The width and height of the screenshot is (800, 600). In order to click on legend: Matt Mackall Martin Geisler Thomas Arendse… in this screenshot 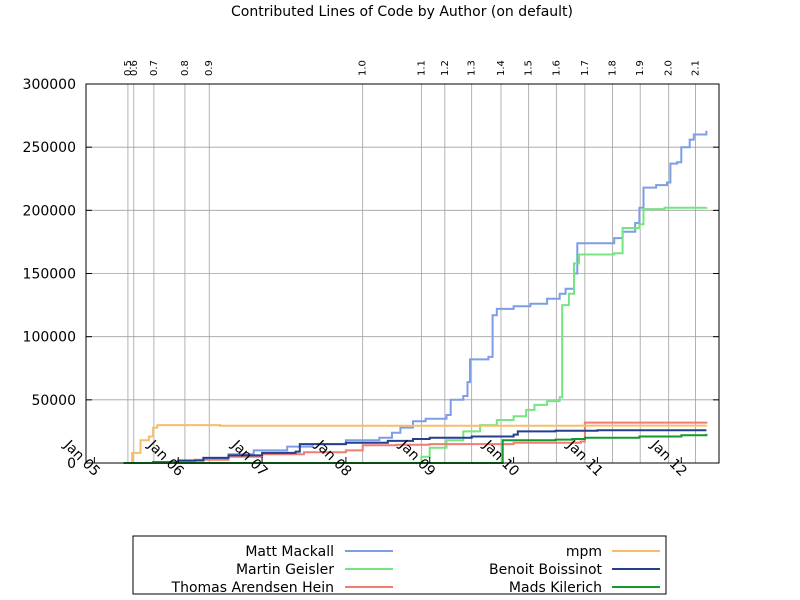, I will do `click(399, 565)`.